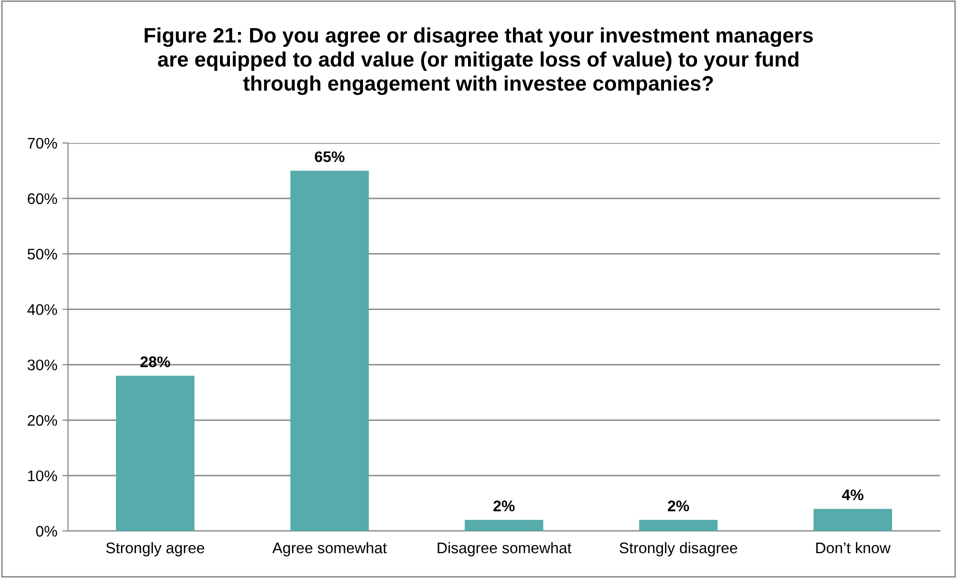 This screenshot has height=578, width=957. Describe the element at coordinates (43, 143) in the screenshot. I see `y-tick-label: 70%` at that location.